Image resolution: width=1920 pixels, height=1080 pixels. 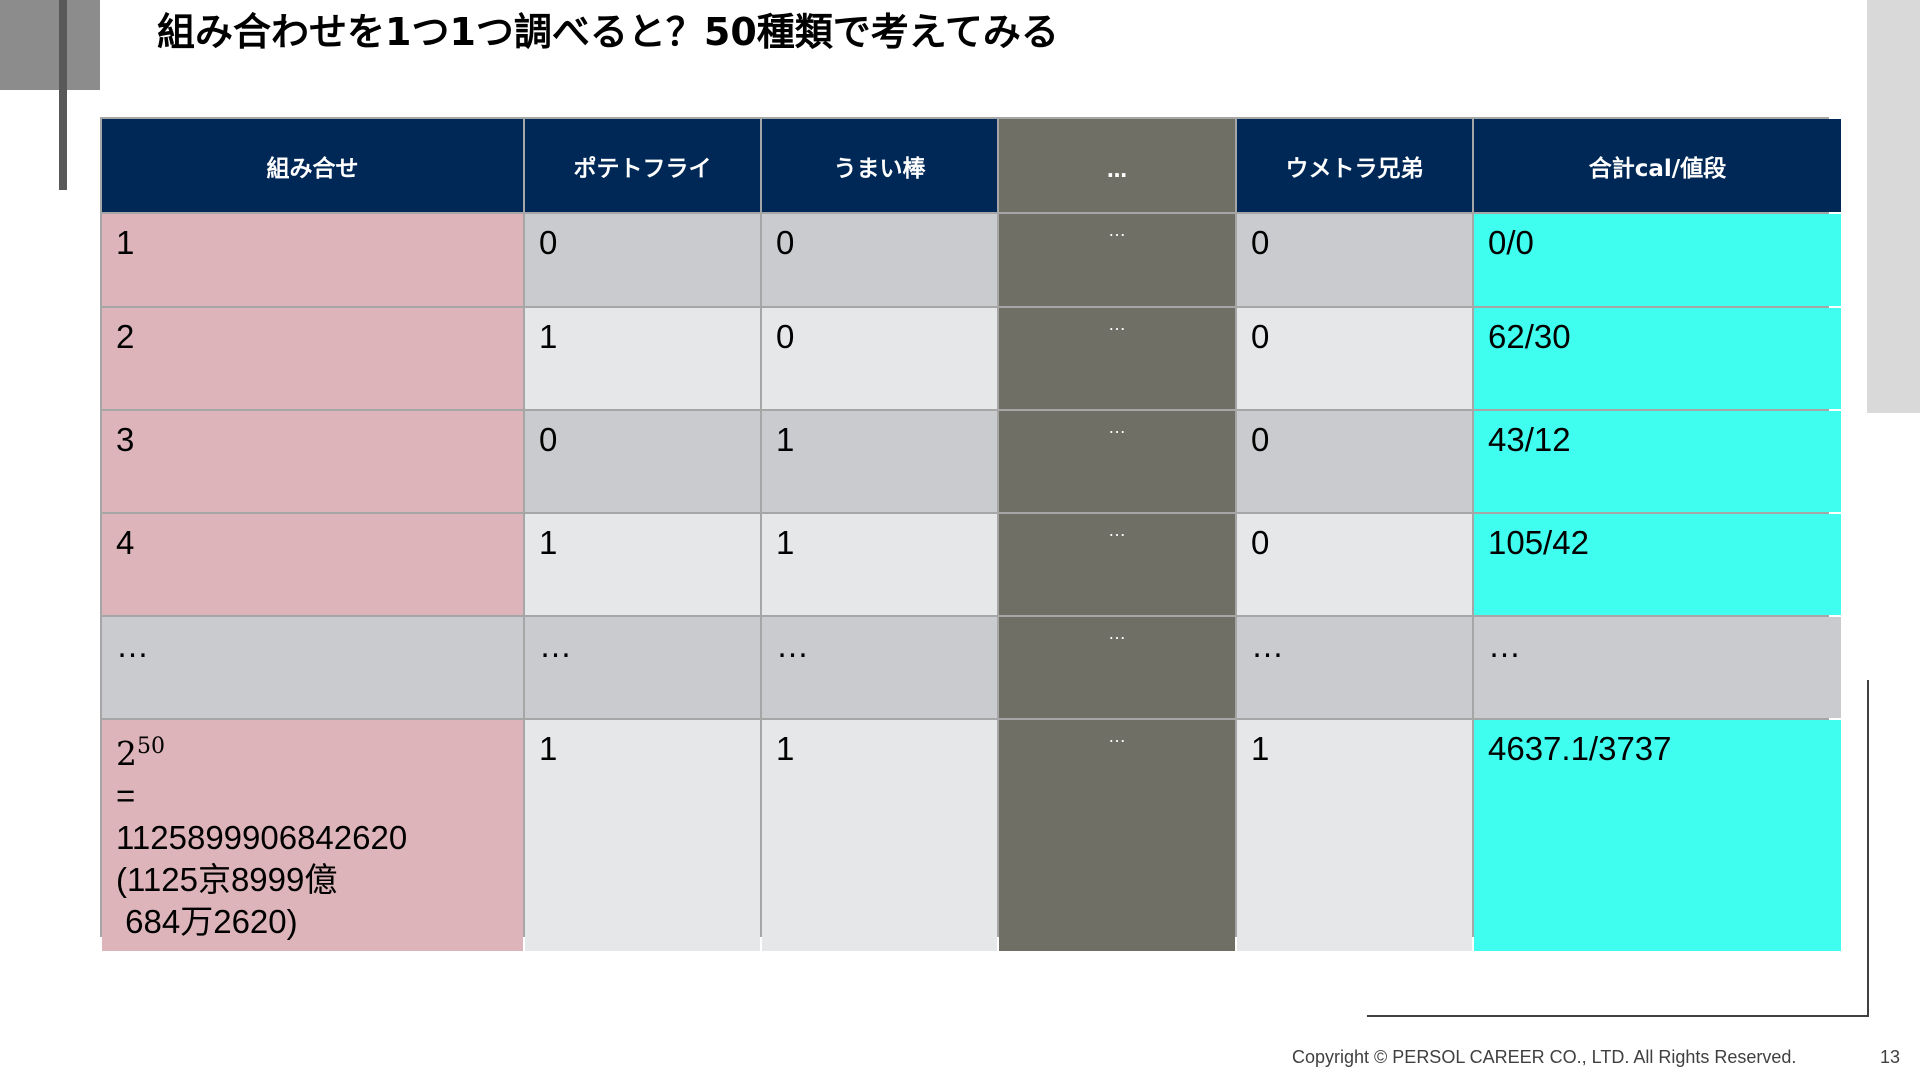 I want to click on row1-potato: 0, so click(x=642, y=260).